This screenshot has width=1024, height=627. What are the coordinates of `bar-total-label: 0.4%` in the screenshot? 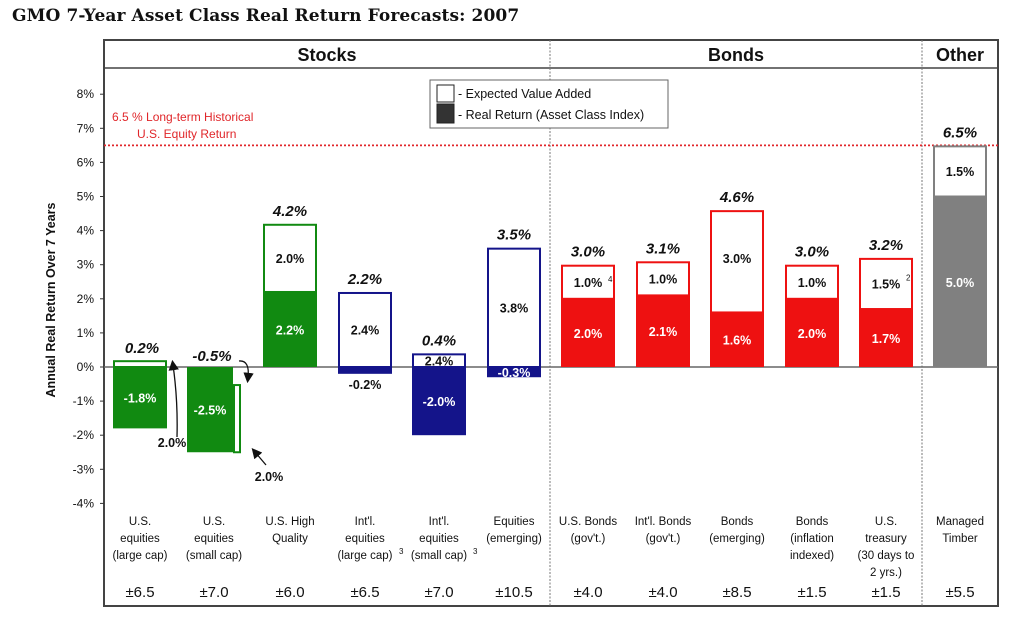 It's located at (439, 340).